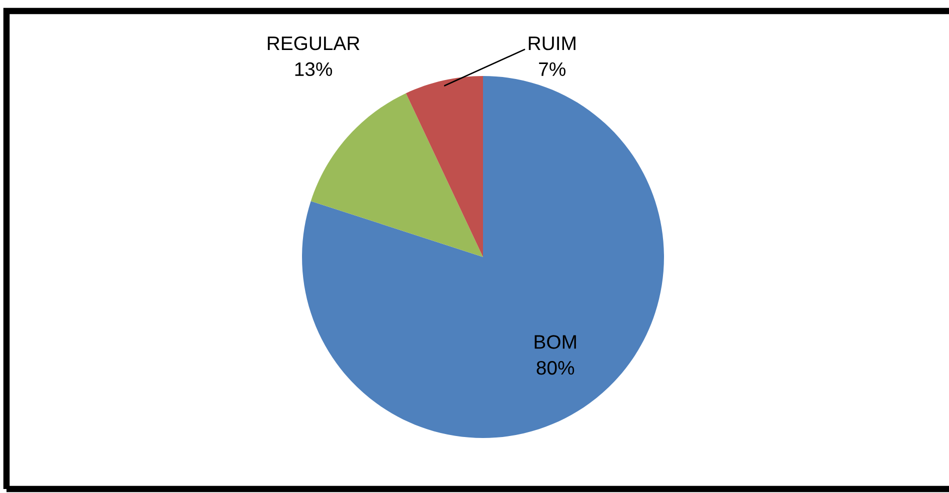 The height and width of the screenshot is (493, 949). Describe the element at coordinates (555, 367) in the screenshot. I see `data-label: 80%` at that location.